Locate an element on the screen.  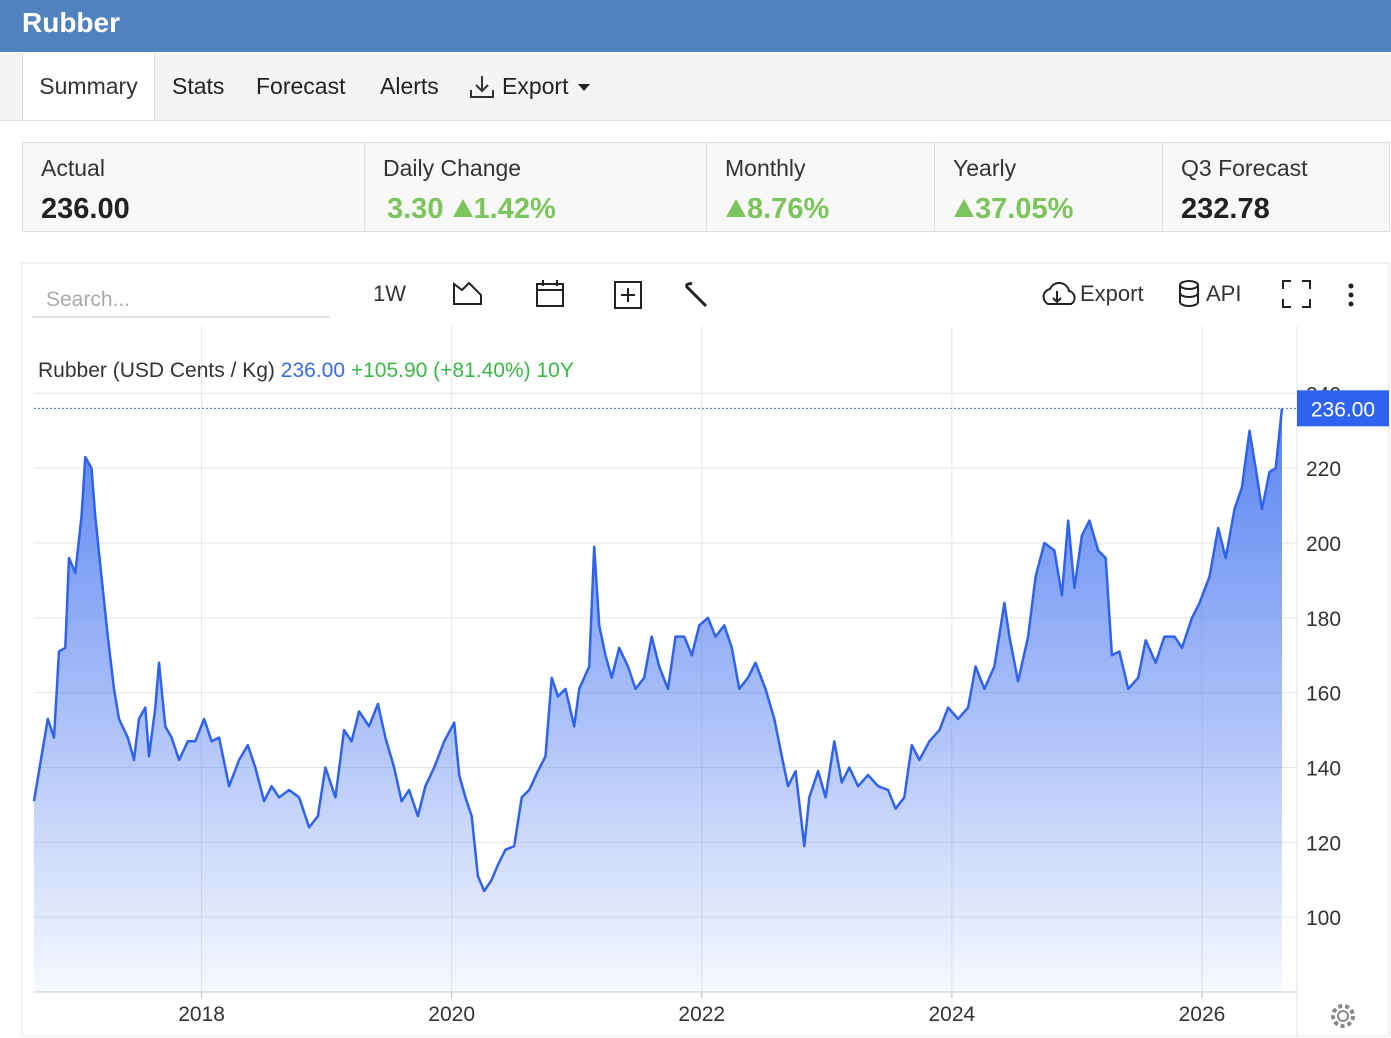
calendar-icon is located at coordinates (550, 295).